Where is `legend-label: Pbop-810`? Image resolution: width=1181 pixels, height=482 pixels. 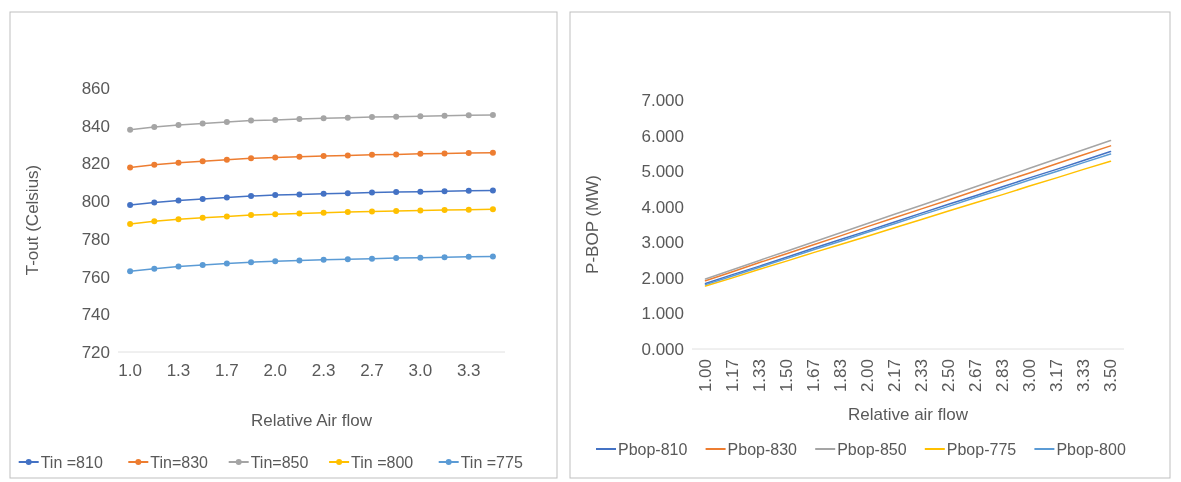
legend-label: Pbop-810 is located at coordinates (653, 449).